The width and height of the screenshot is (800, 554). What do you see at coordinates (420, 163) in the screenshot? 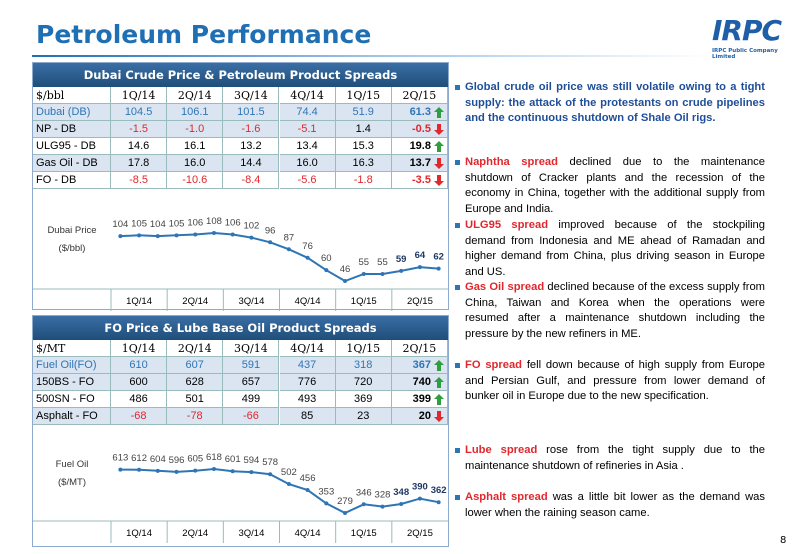
I see `cell-value: 13.7` at bounding box center [420, 163].